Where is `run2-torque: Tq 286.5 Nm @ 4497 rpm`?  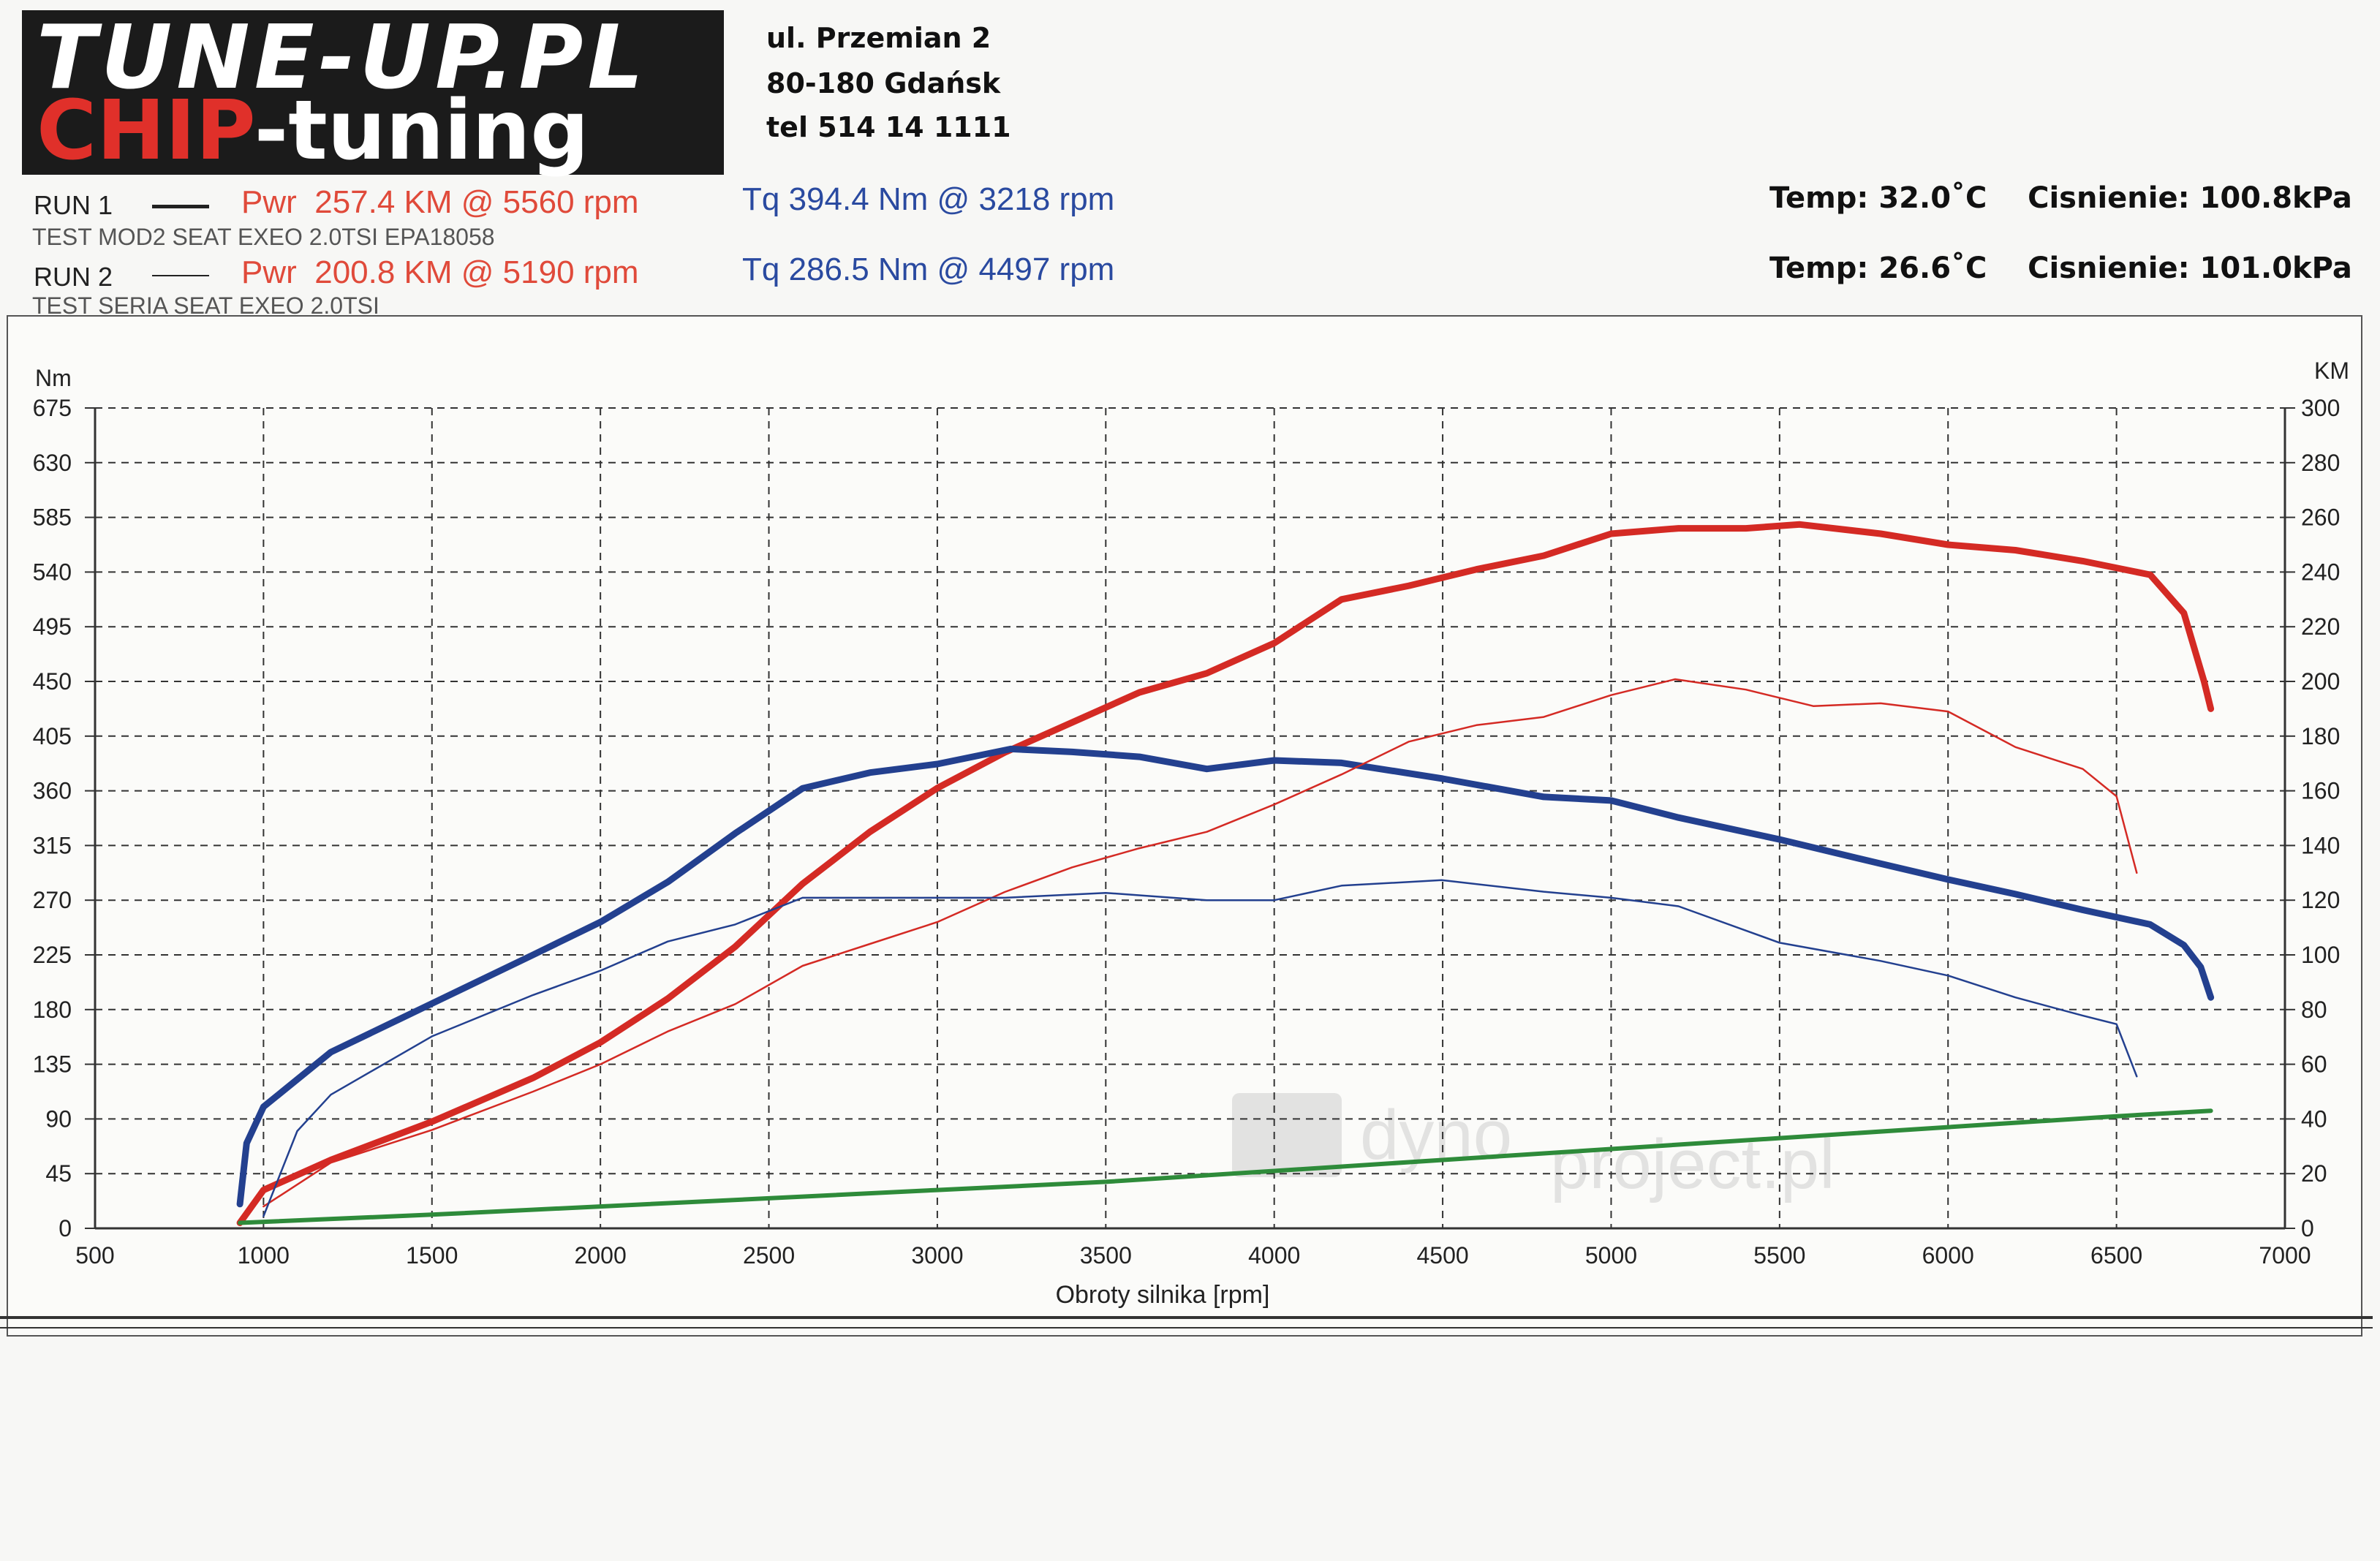 run2-torque: Tq 286.5 Nm @ 4497 rpm is located at coordinates (928, 269).